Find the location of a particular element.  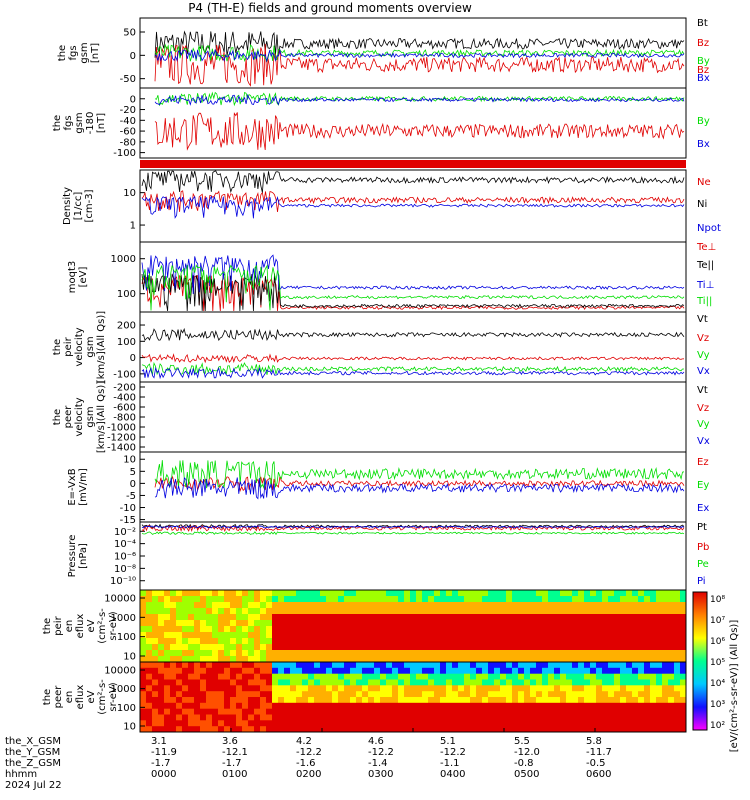

heatmap-peer_eflux is located at coordinates (413, 697).